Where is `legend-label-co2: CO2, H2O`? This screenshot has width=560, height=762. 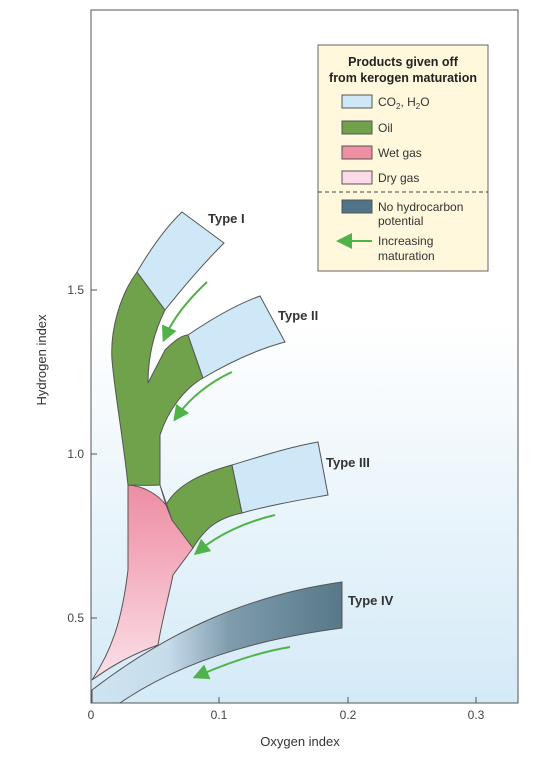 legend-label-co2: CO2, H2O is located at coordinates (404, 103).